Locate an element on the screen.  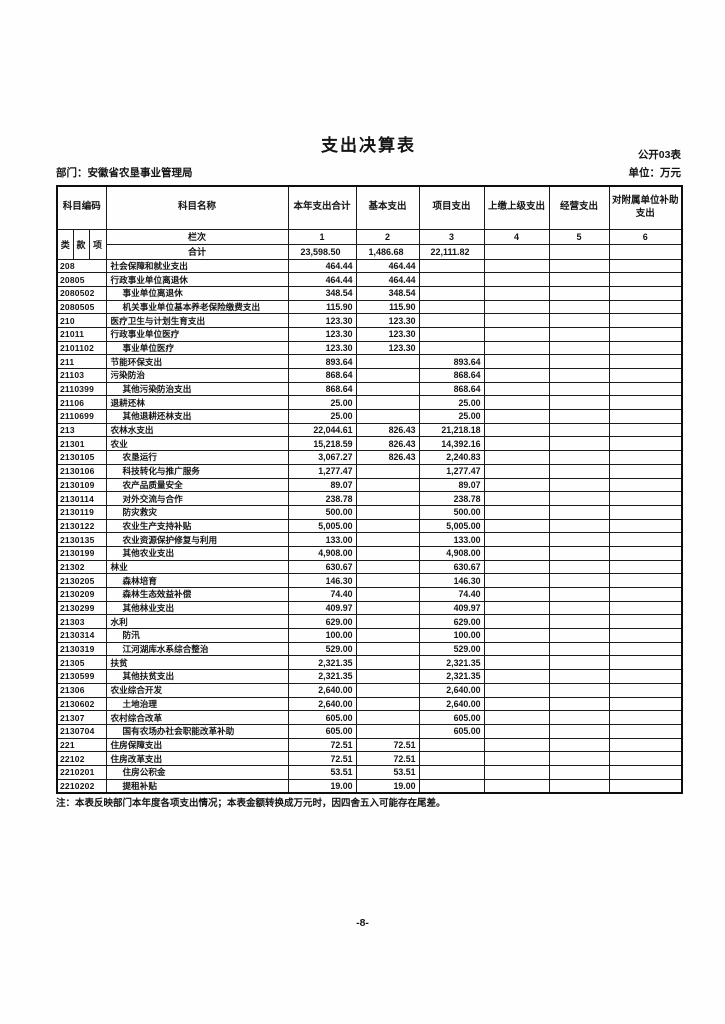
subject-code-cell: 2110399 is located at coordinates (81, 389).